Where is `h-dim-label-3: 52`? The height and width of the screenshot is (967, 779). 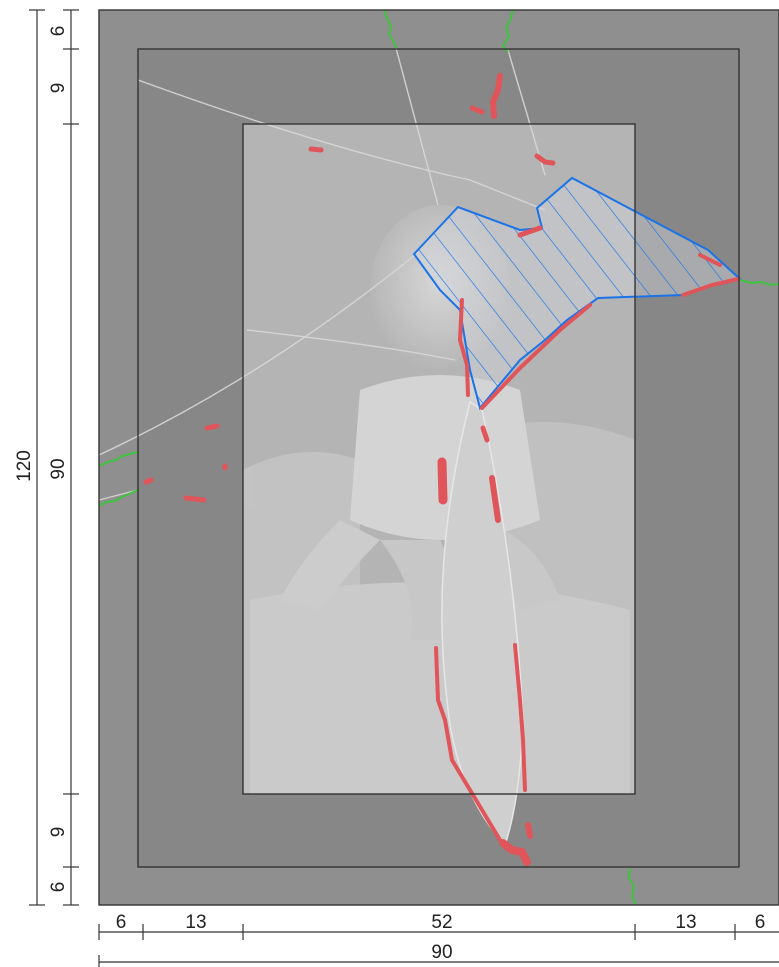
h-dim-label-3: 52 is located at coordinates (441, 922).